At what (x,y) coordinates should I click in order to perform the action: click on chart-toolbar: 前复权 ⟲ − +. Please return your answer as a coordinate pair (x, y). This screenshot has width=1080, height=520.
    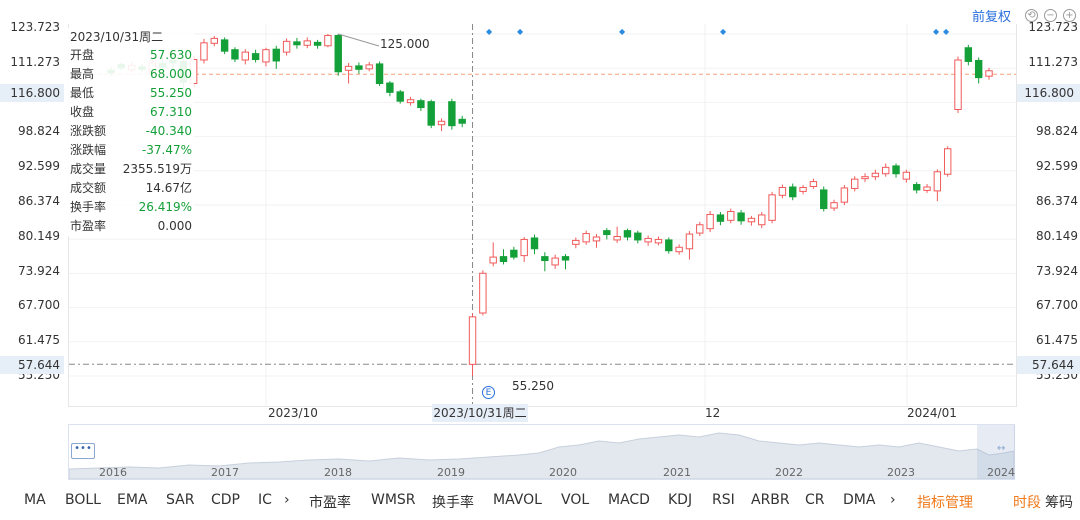
    Looking at the image, I should click on (1025, 15).